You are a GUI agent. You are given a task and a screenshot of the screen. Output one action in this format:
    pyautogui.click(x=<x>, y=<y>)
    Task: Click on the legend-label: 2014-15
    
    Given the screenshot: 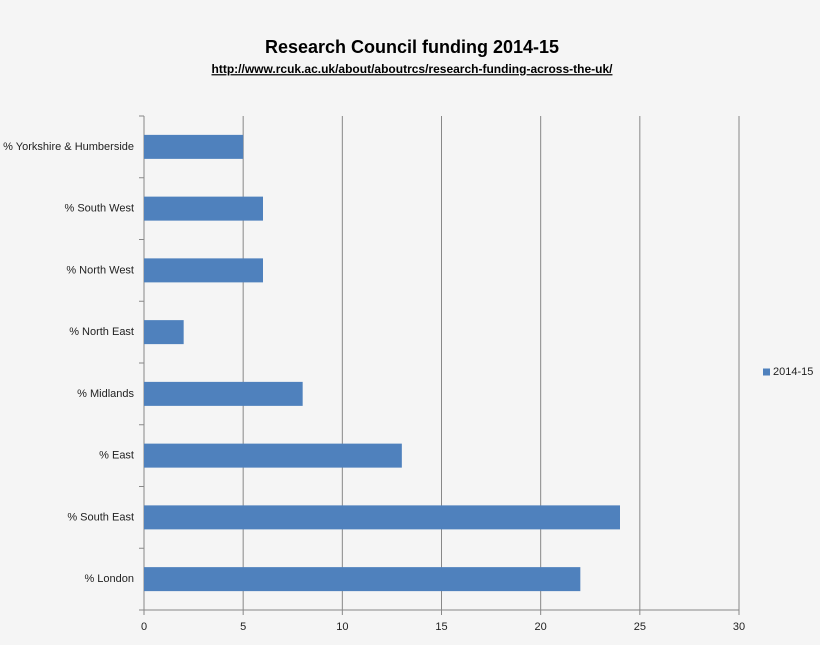 What is the action you would take?
    pyautogui.click(x=793, y=372)
    